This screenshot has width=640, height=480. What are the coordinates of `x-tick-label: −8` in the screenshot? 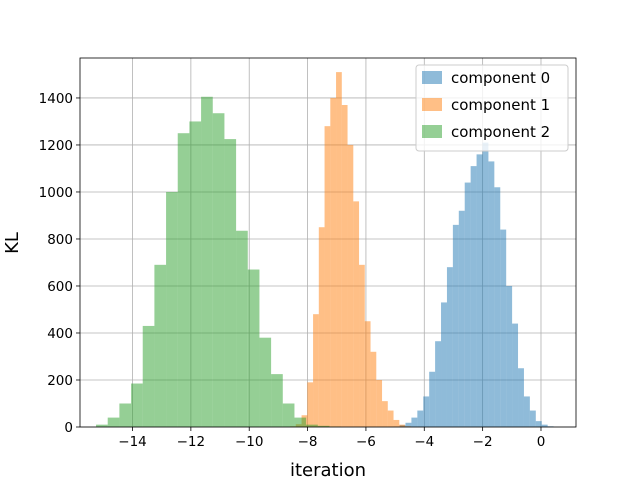 It's located at (308, 442).